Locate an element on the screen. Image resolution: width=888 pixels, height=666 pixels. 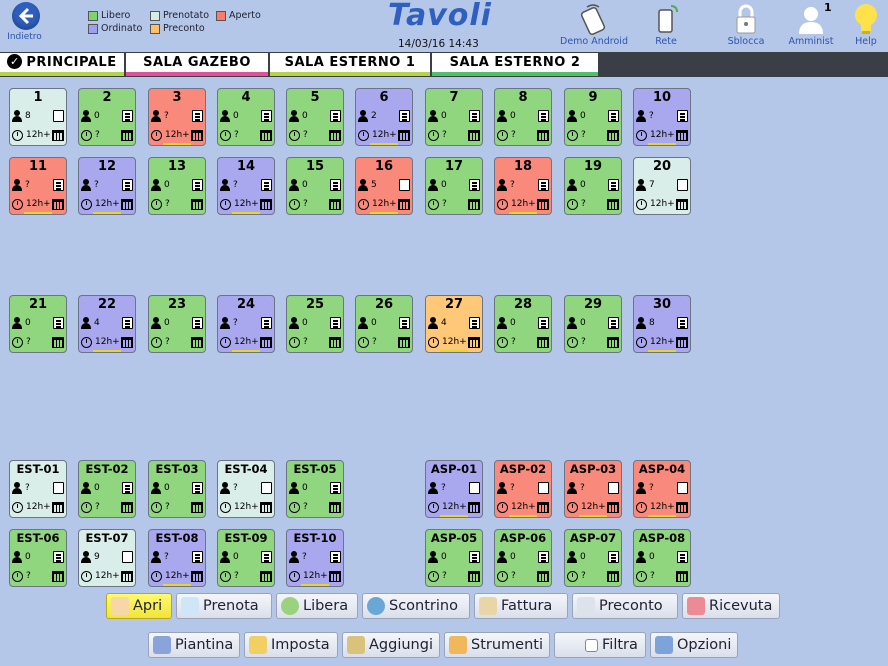
table-tile: ASP-04? 12h+ is located at coordinates (662, 489).